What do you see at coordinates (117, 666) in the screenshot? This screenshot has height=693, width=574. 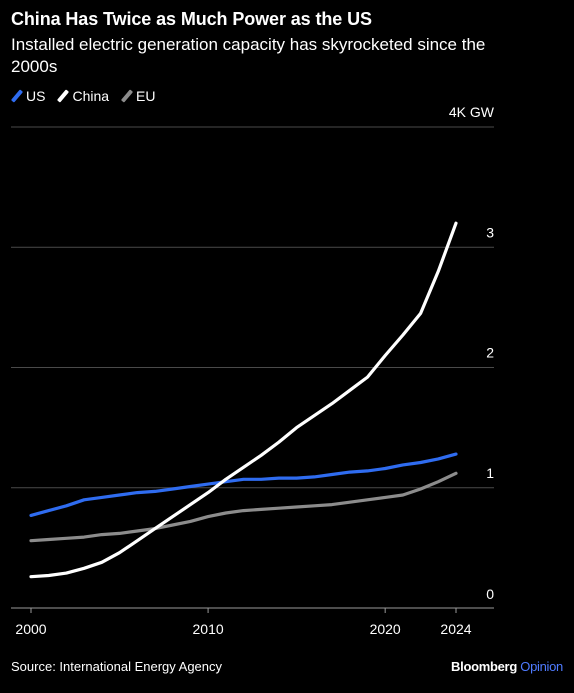 I see `source-note: Source: International Energy Agency` at bounding box center [117, 666].